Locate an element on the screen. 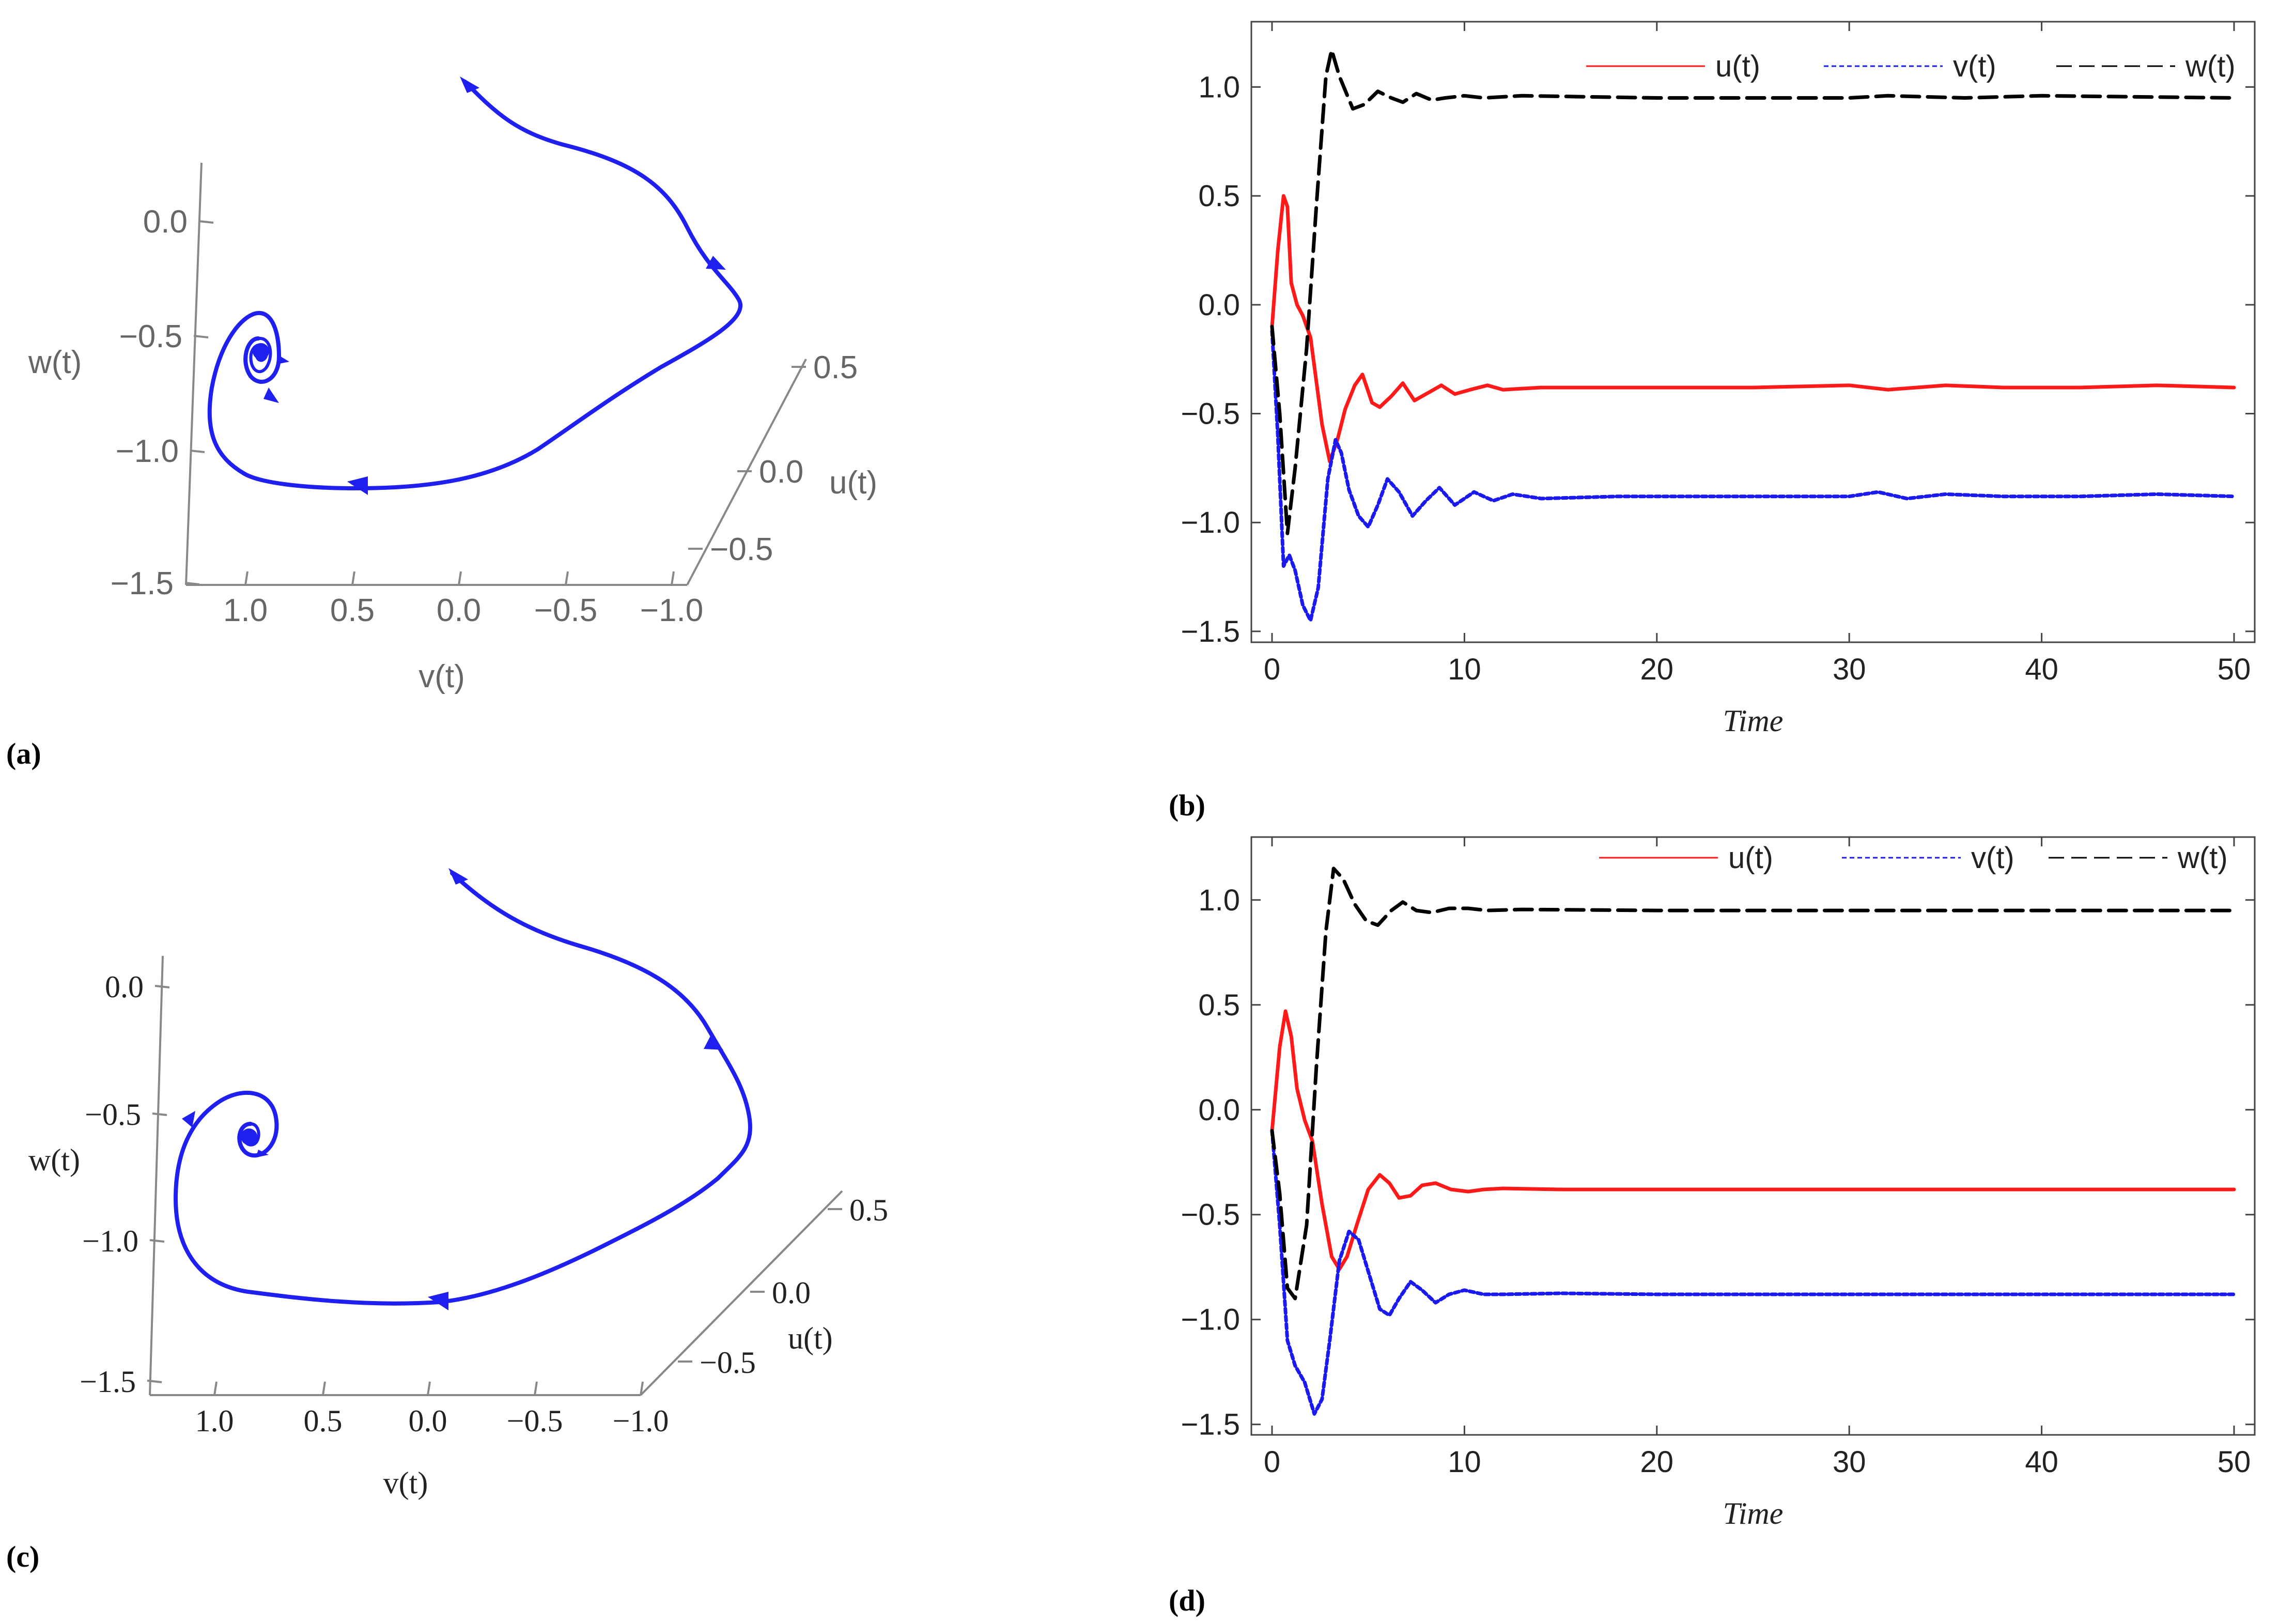 Image resolution: width=2279 pixels, height=1624 pixels. u-tick-label: 0.0 is located at coordinates (791, 1293).